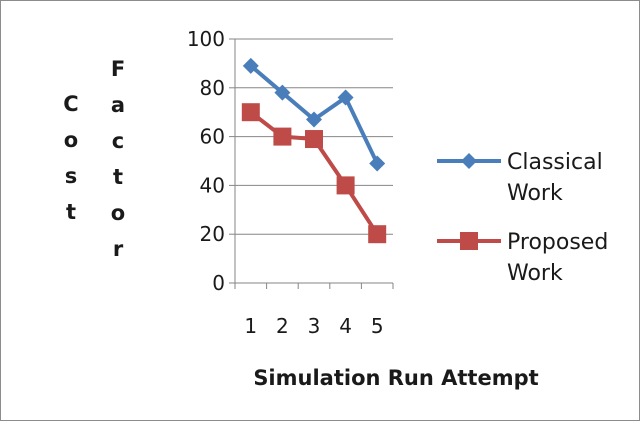  I want to click on legend-label: Proposed, so click(557, 242).